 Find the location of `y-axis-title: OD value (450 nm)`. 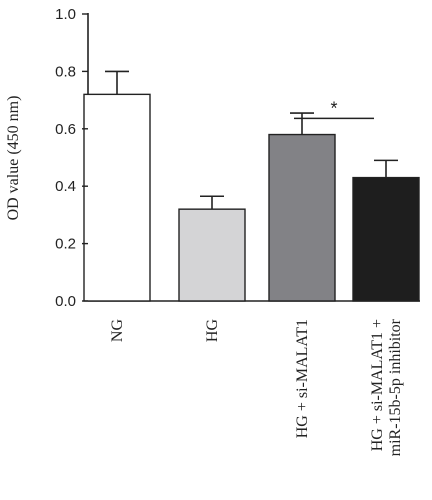

y-axis-title: OD value (450 nm) is located at coordinates (13, 158).